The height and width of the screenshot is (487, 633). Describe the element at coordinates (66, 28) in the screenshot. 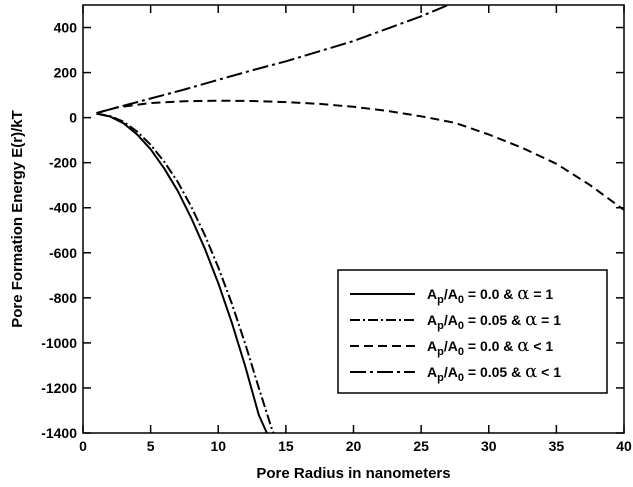

I see `y-tick-label: 400` at that location.